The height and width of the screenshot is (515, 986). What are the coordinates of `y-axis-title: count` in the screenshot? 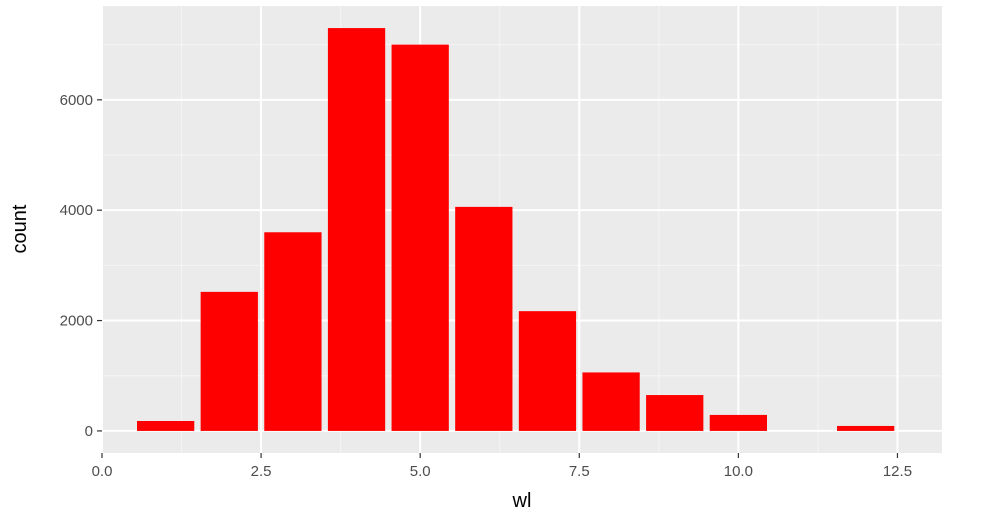 It's located at (20, 228).